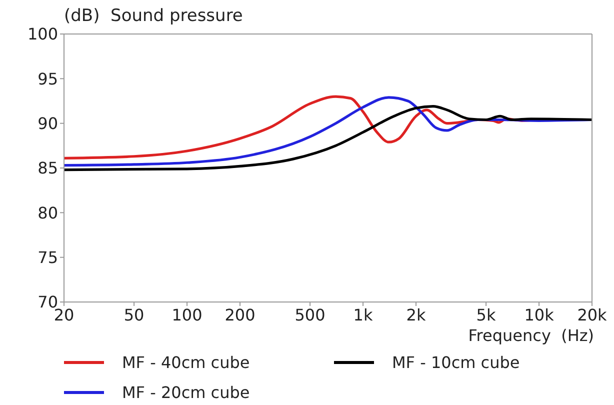  I want to click on legend-label: MF - 40cm cube, so click(186, 362).